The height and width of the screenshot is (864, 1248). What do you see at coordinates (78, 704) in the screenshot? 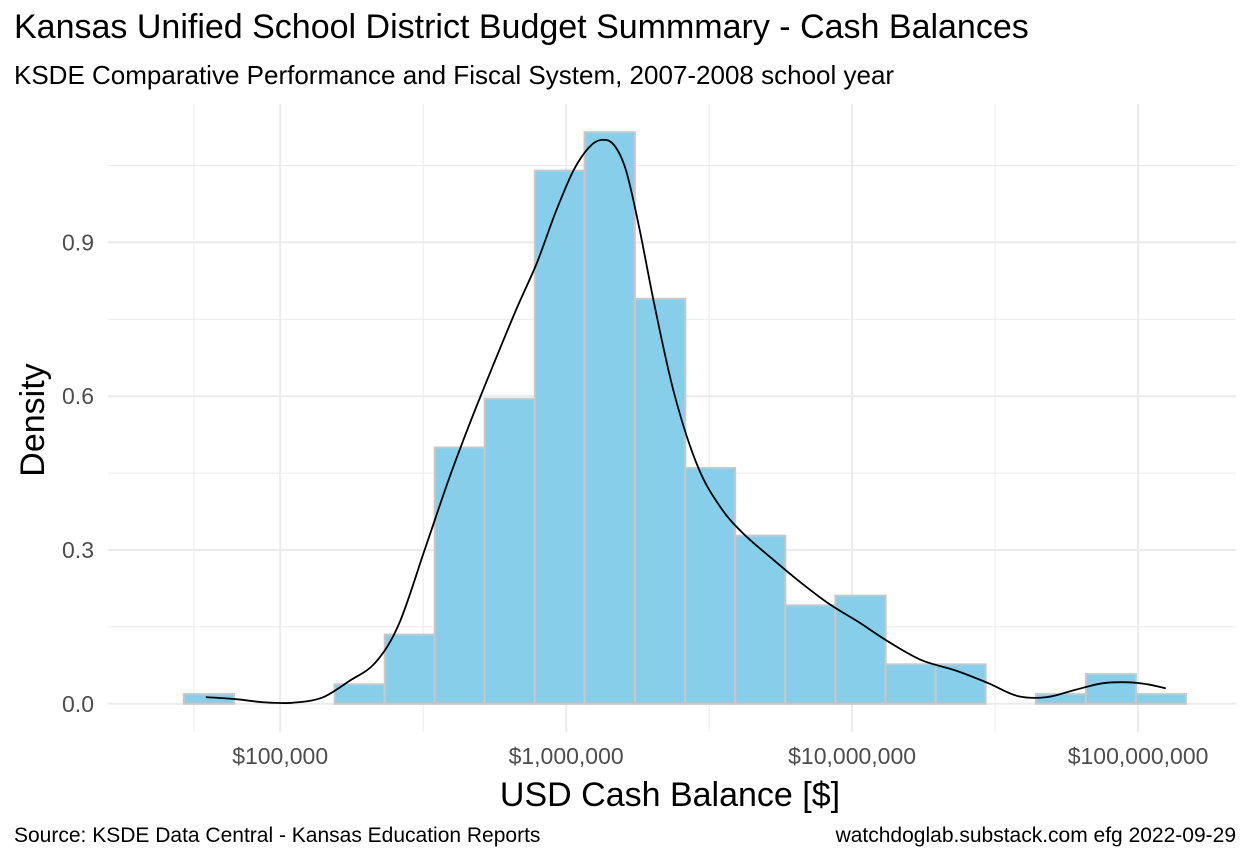
I see `y-tick-label: 0.0` at bounding box center [78, 704].